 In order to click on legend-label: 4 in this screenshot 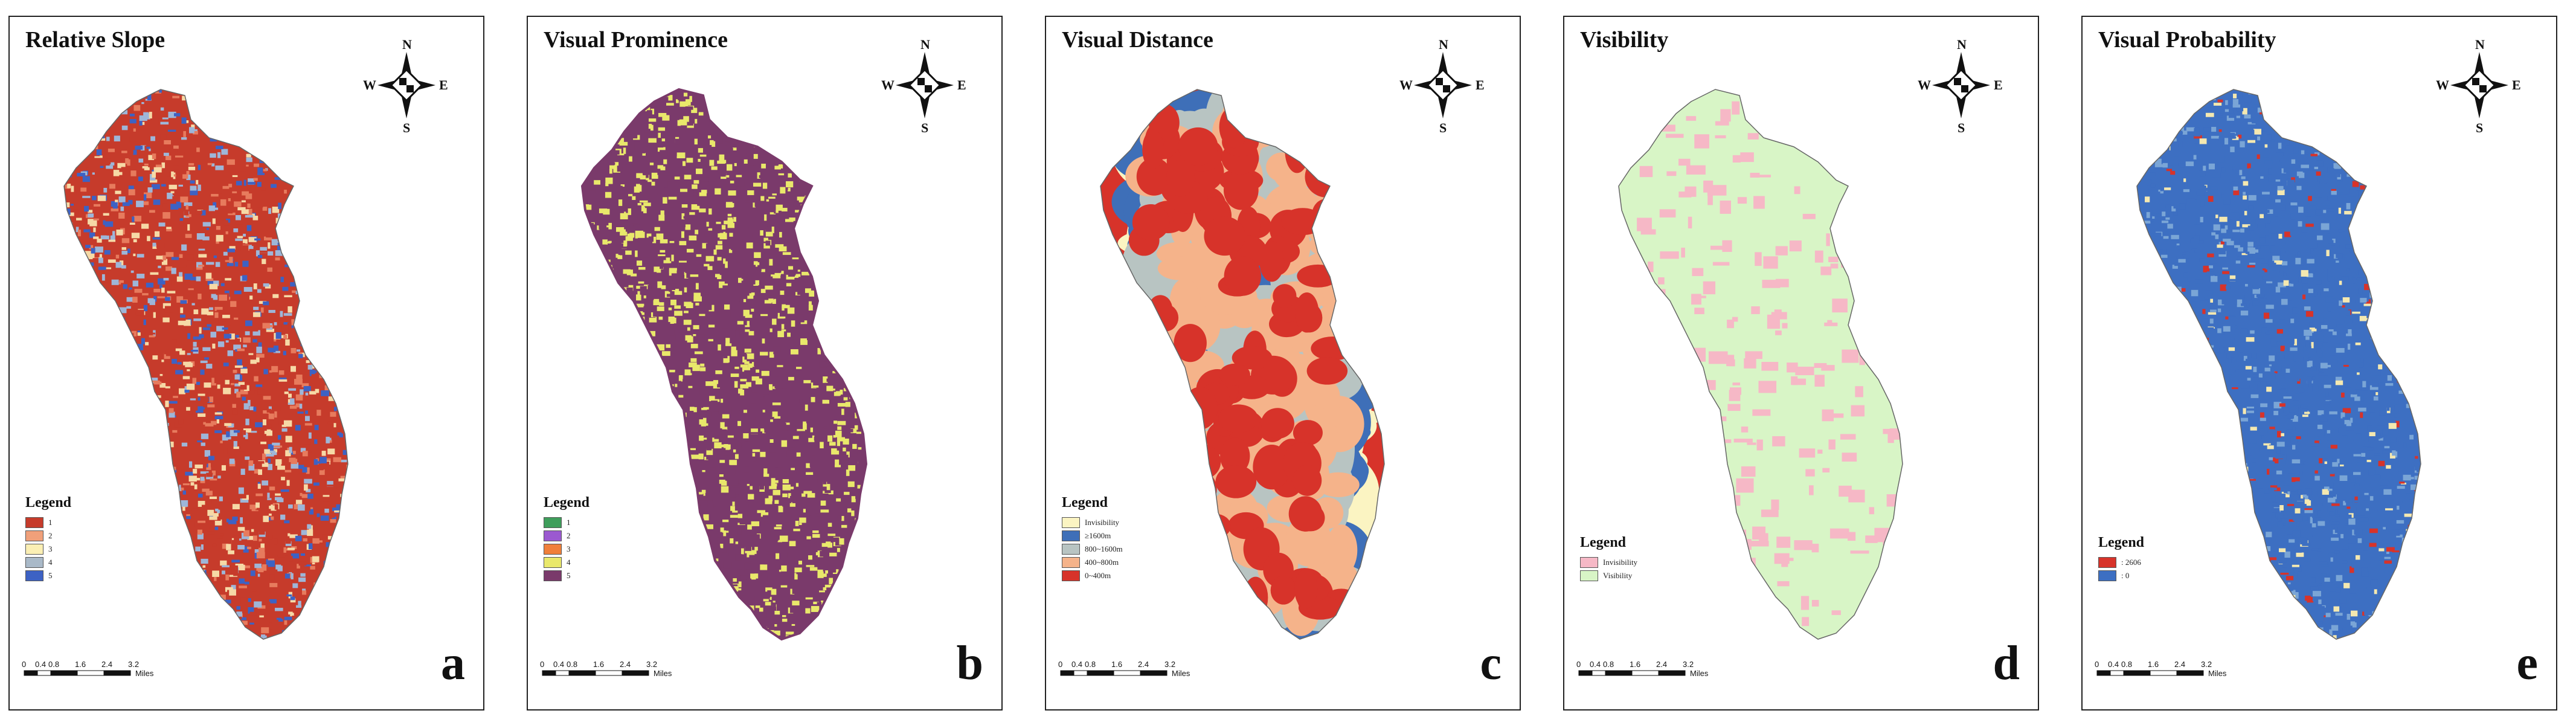, I will do `click(50, 562)`.